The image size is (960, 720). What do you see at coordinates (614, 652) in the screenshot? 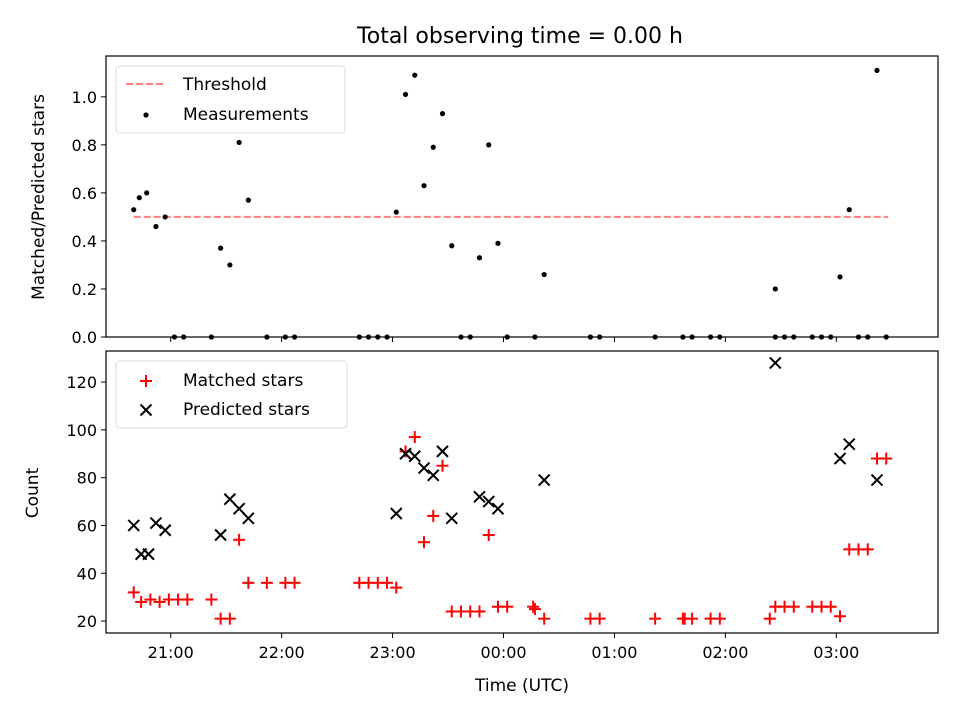
I see `x-tick-label: 01:00` at bounding box center [614, 652].